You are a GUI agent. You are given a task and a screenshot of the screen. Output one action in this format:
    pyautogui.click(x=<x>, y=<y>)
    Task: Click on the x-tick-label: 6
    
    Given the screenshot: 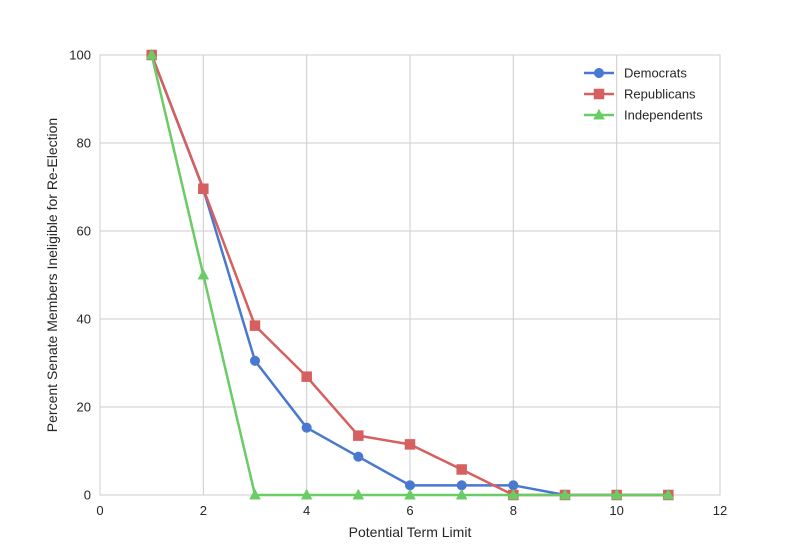 What is the action you would take?
    pyautogui.click(x=409, y=510)
    